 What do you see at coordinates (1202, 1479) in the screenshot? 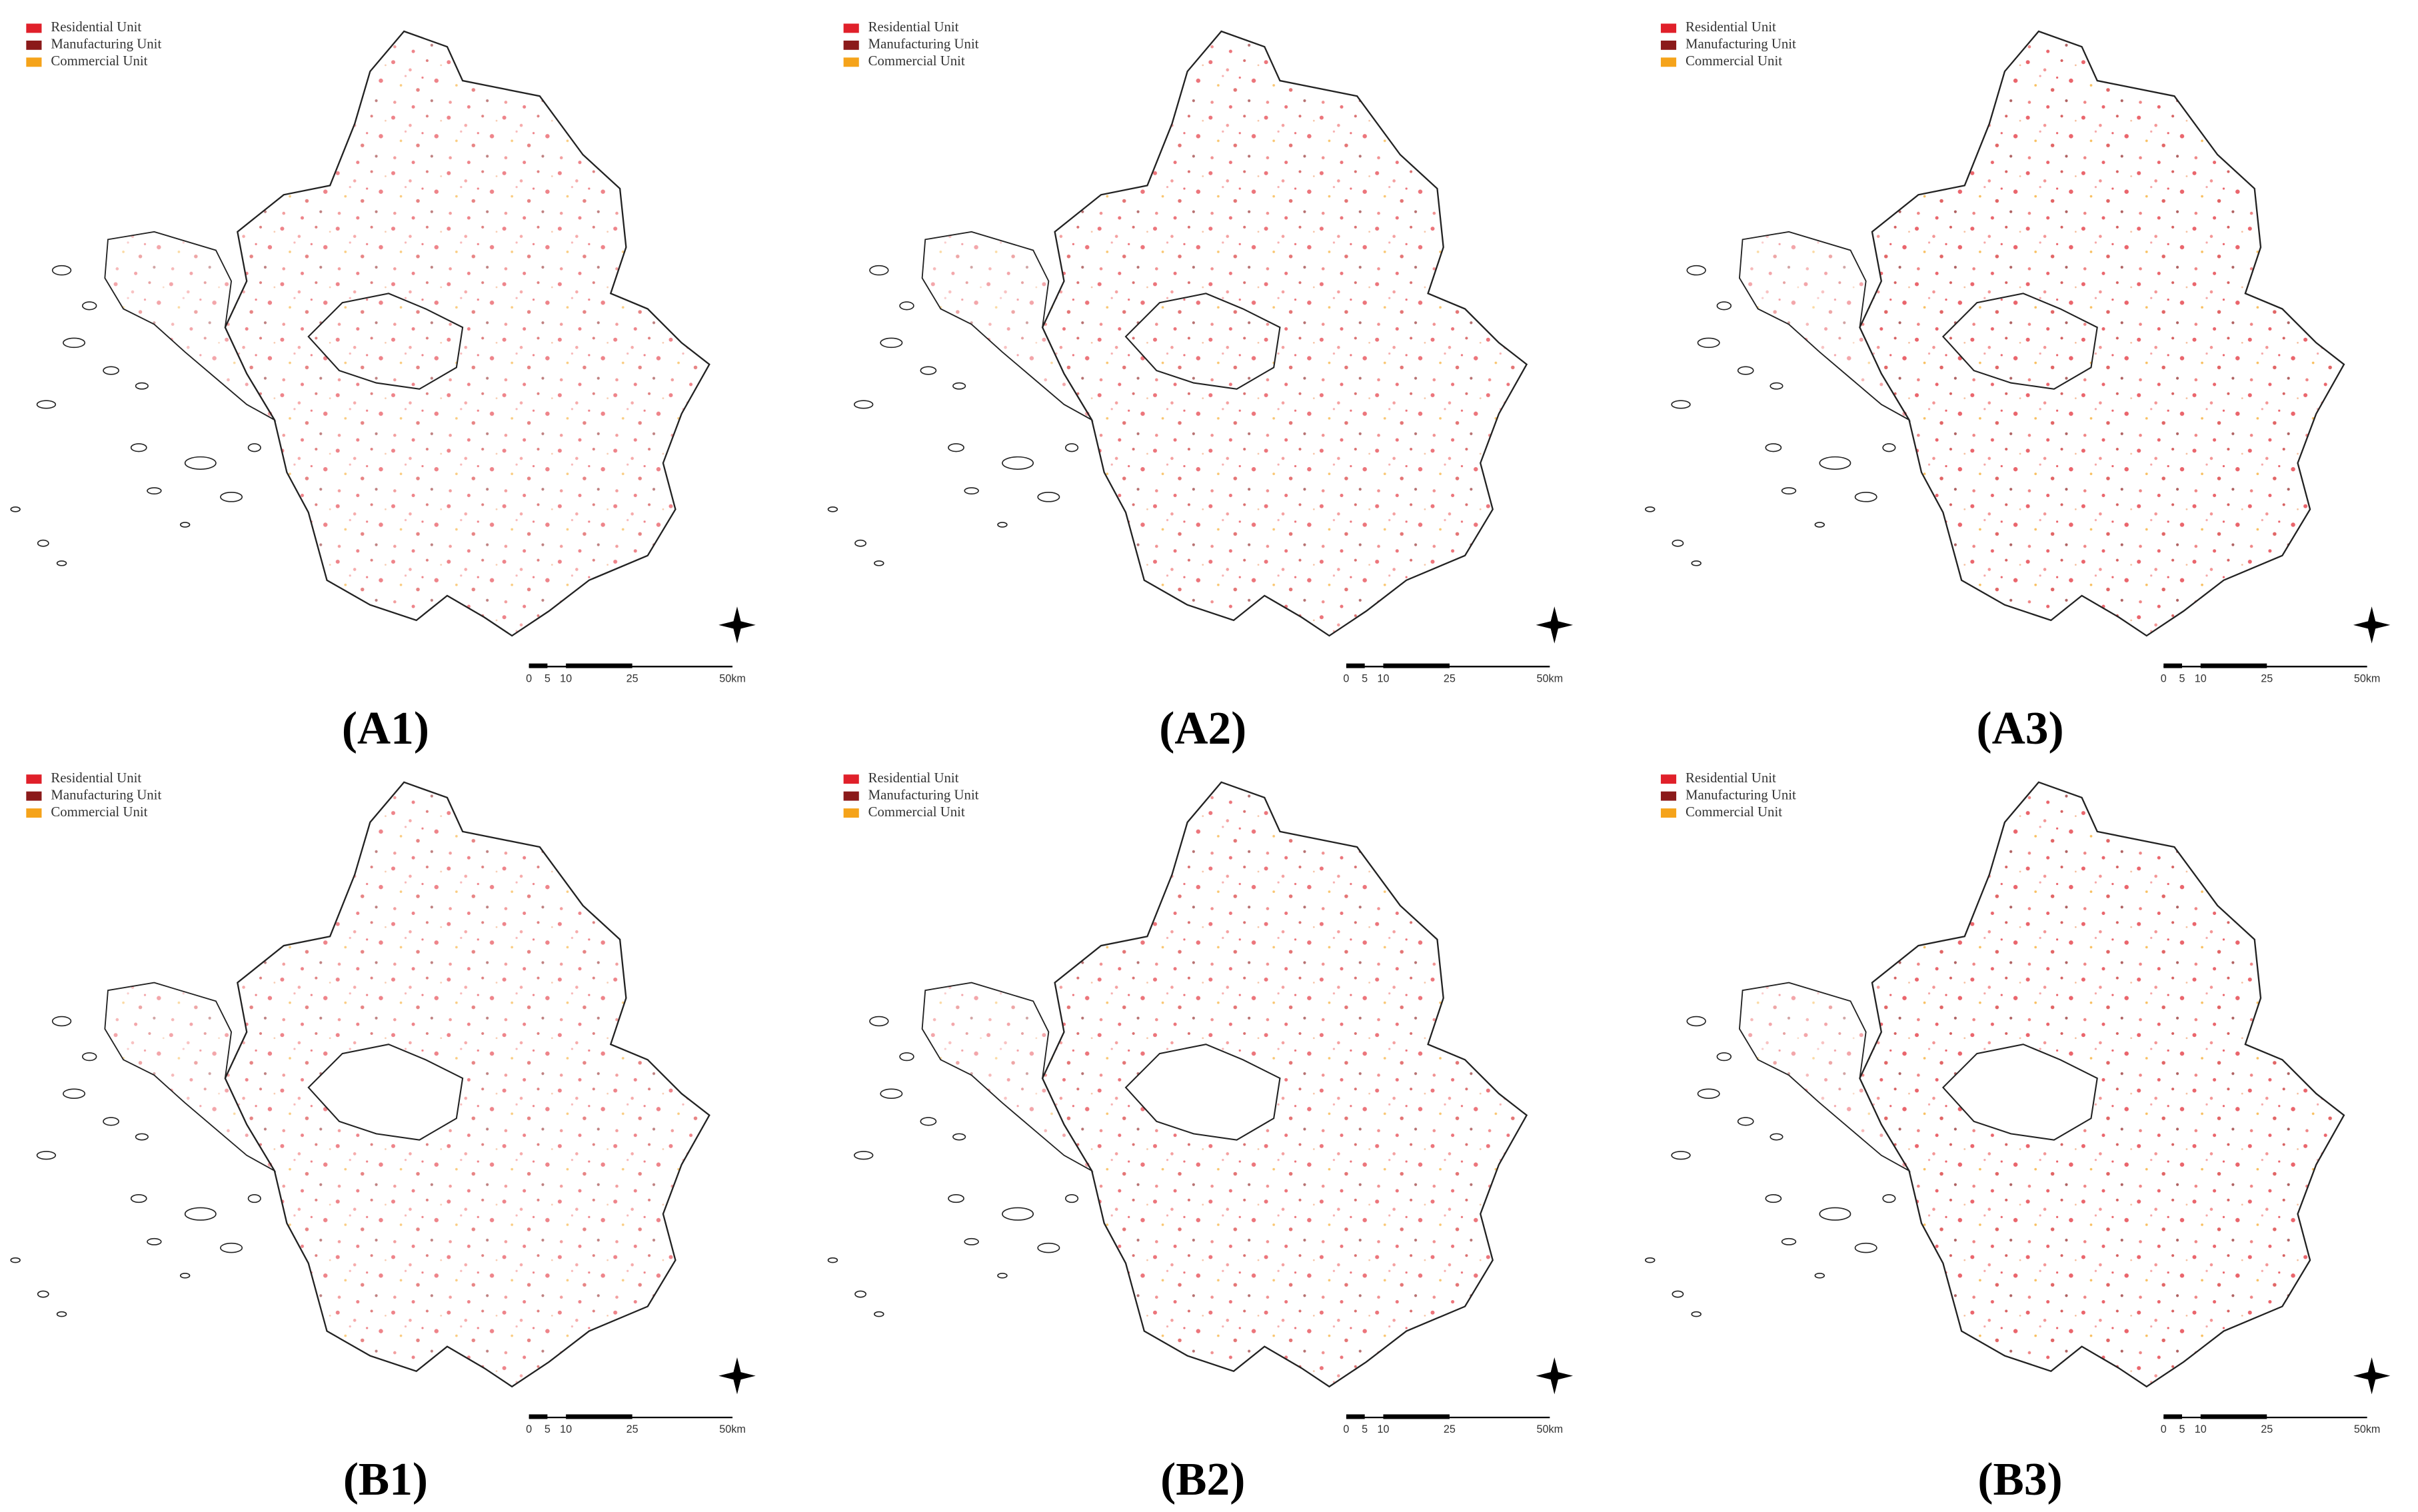
I see `panel-label: (B2)` at bounding box center [1202, 1479].